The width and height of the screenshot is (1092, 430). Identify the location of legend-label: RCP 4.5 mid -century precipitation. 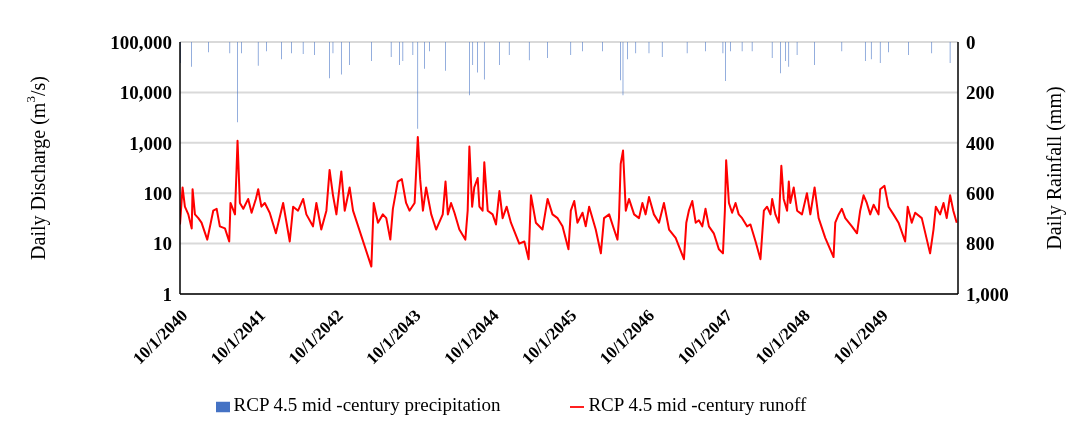
(367, 404).